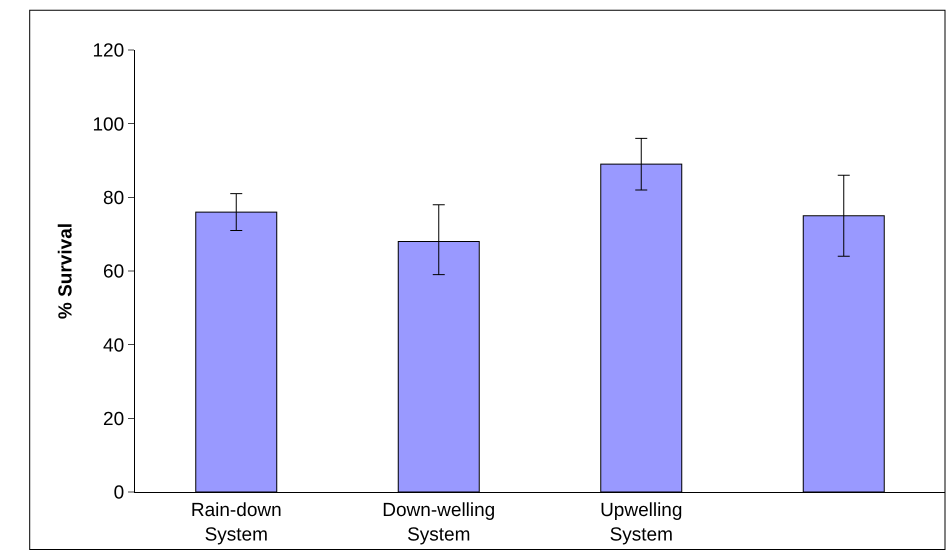  What do you see at coordinates (108, 51) in the screenshot?
I see `y-tick-label: 120` at bounding box center [108, 51].